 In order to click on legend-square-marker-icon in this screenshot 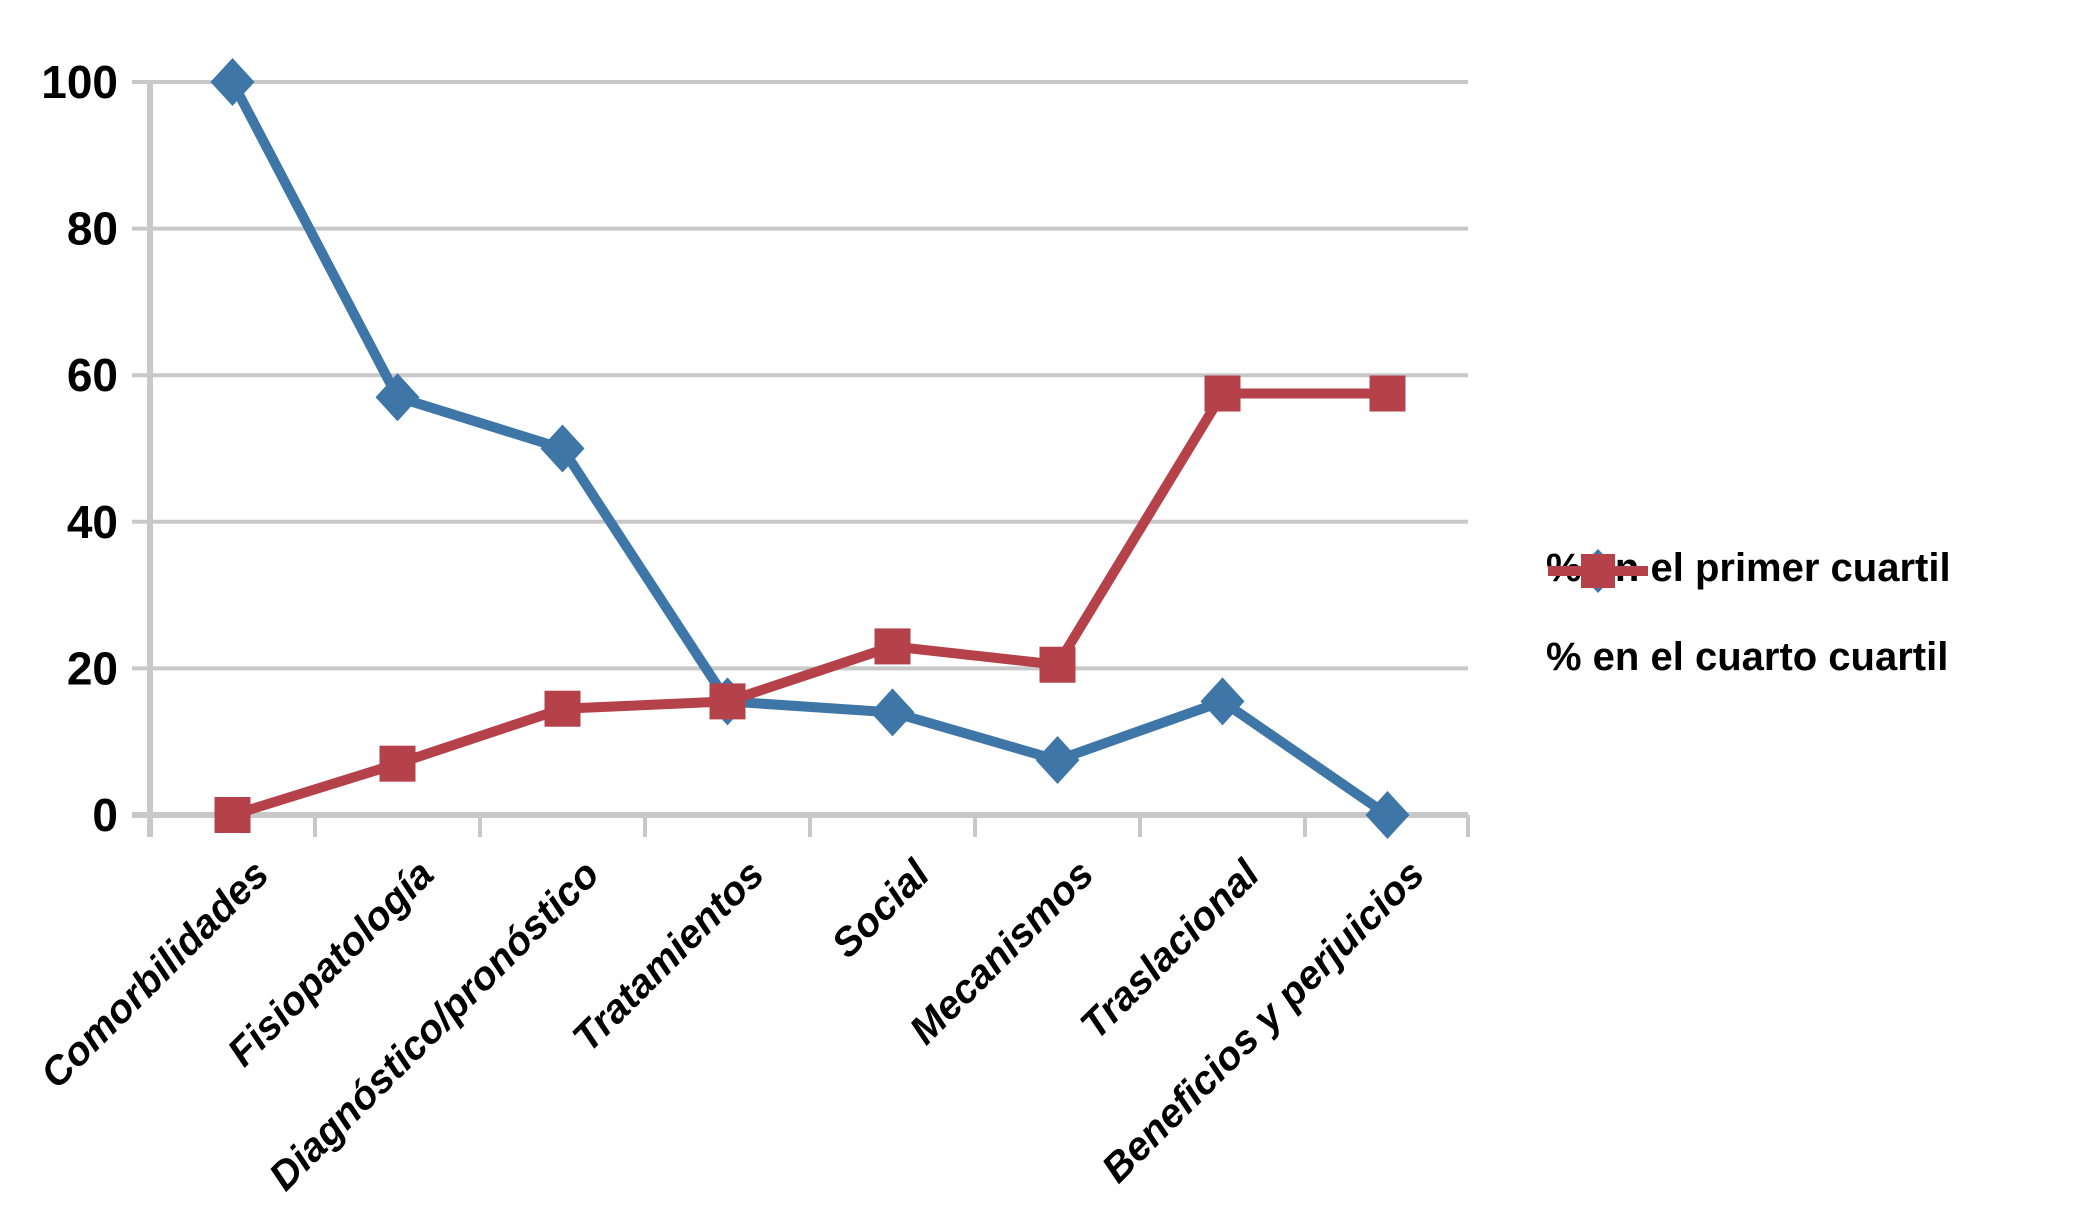, I will do `click(1598, 571)`.